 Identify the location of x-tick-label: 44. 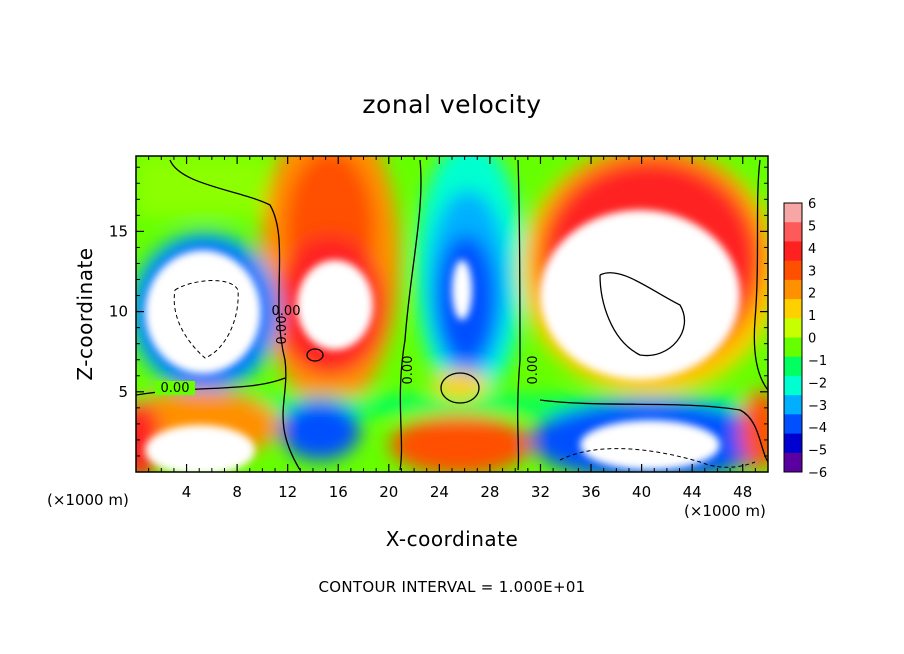
(692, 492).